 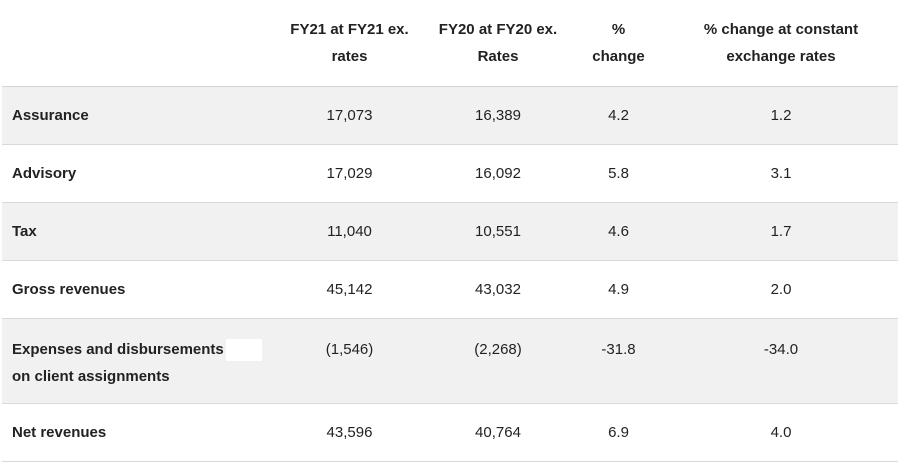 What do you see at coordinates (450, 232) in the screenshot?
I see `table-row: Tax 11,040 10,551 4.6 1.7` at bounding box center [450, 232].